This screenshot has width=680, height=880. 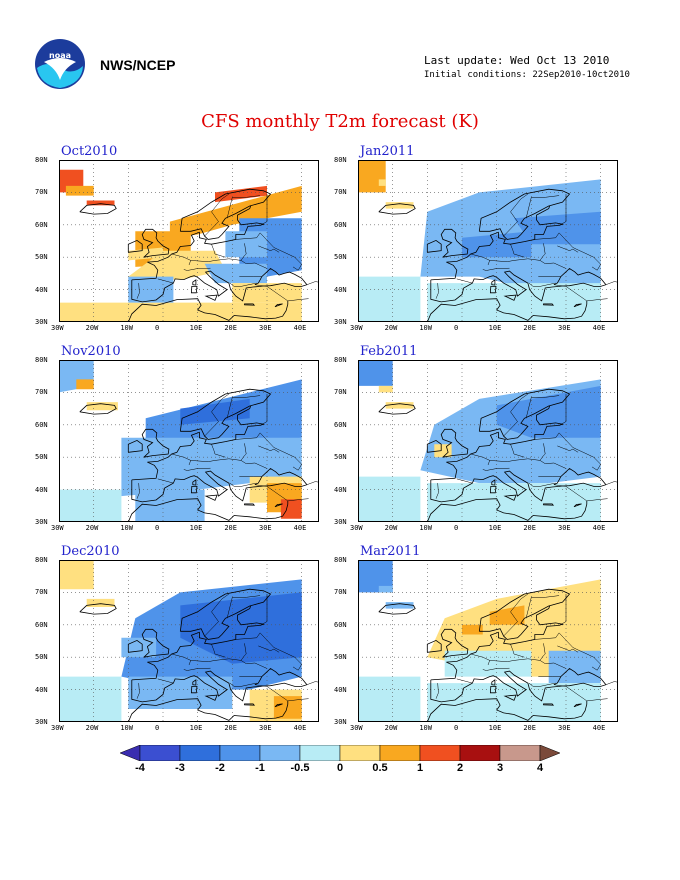 What do you see at coordinates (92, 528) in the screenshot?
I see `lon-label: 20W` at bounding box center [92, 528].